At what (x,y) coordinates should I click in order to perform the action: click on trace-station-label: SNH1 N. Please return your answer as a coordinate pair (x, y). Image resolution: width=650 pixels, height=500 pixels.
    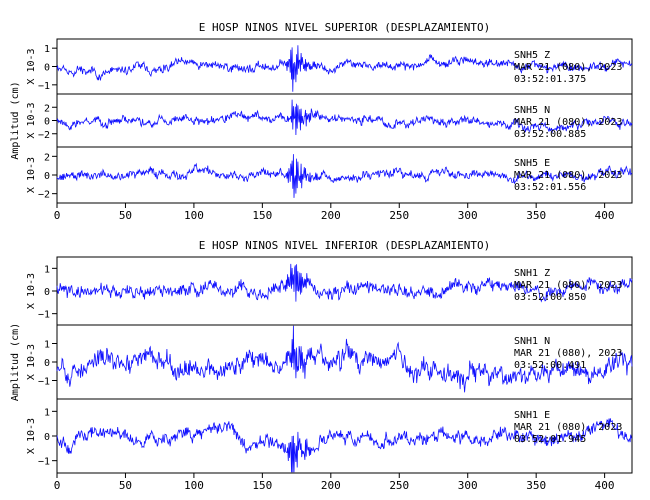
    Looking at the image, I should click on (532, 341).